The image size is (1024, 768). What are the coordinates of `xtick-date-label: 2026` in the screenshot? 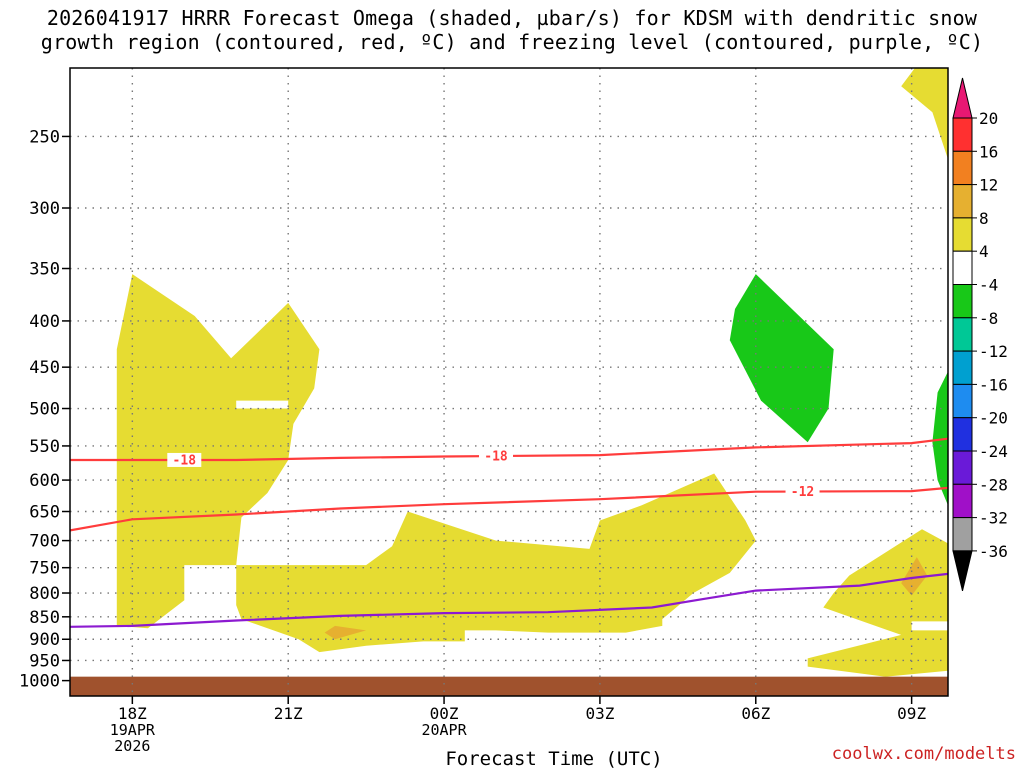 It's located at (132, 746).